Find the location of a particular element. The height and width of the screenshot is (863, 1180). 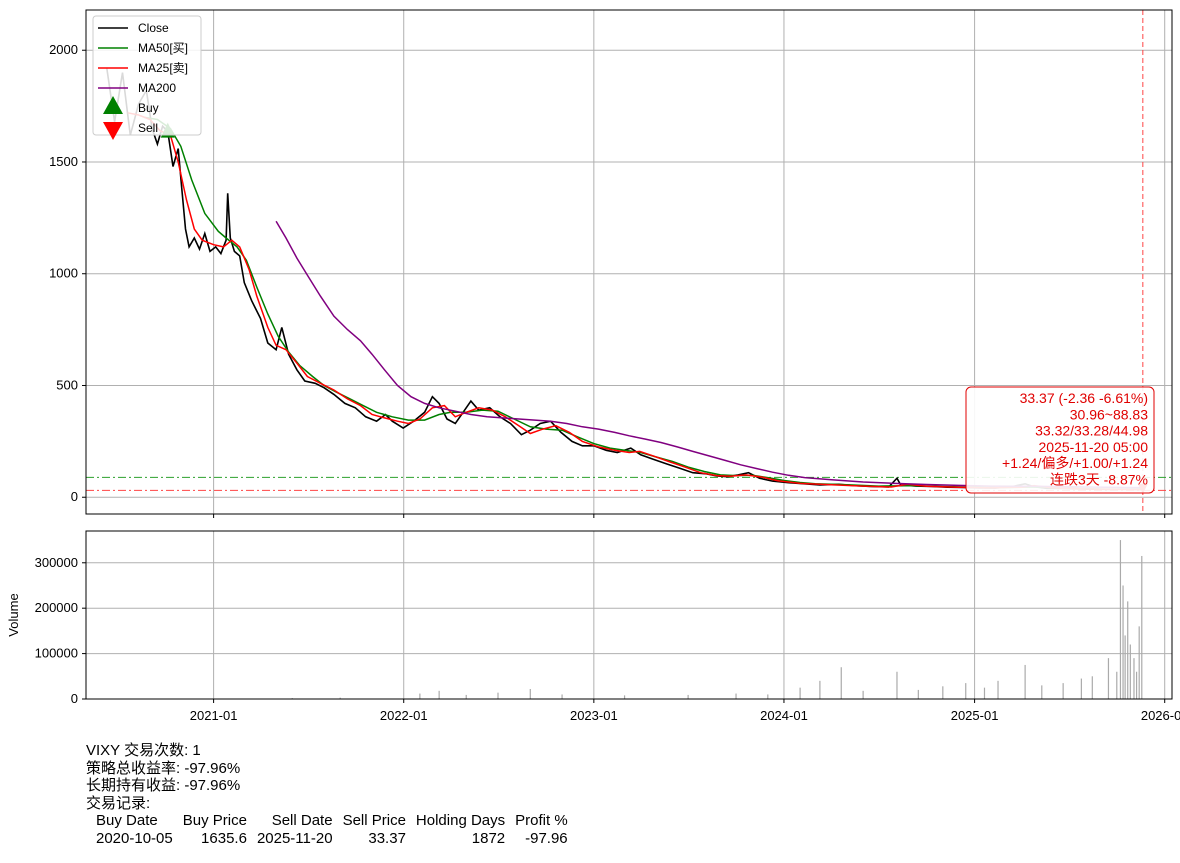

header-holding-days: Holding Days is located at coordinates (460, 820).